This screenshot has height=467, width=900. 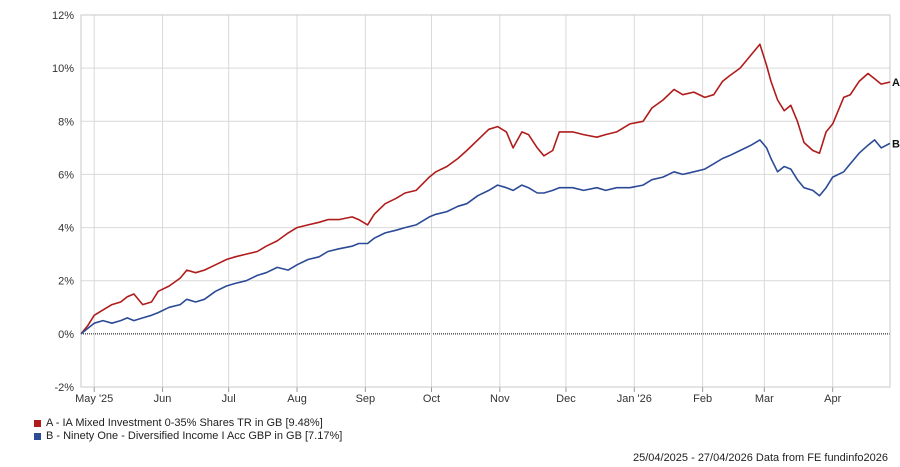 I want to click on y-tick-label: 4%, so click(x=66, y=229).